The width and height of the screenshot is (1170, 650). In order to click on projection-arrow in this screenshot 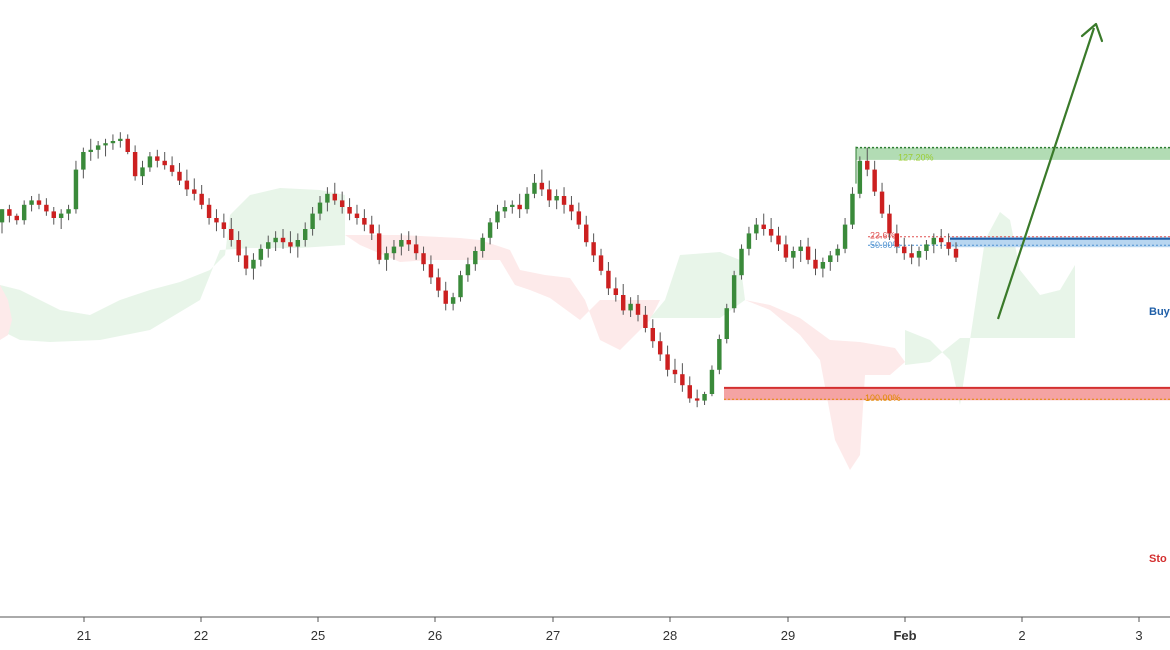, I will do `click(1050, 171)`.